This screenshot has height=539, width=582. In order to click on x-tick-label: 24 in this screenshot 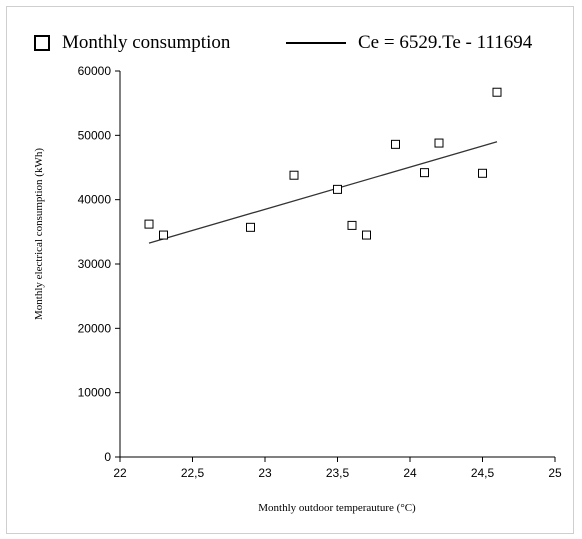, I will do `click(410, 473)`.